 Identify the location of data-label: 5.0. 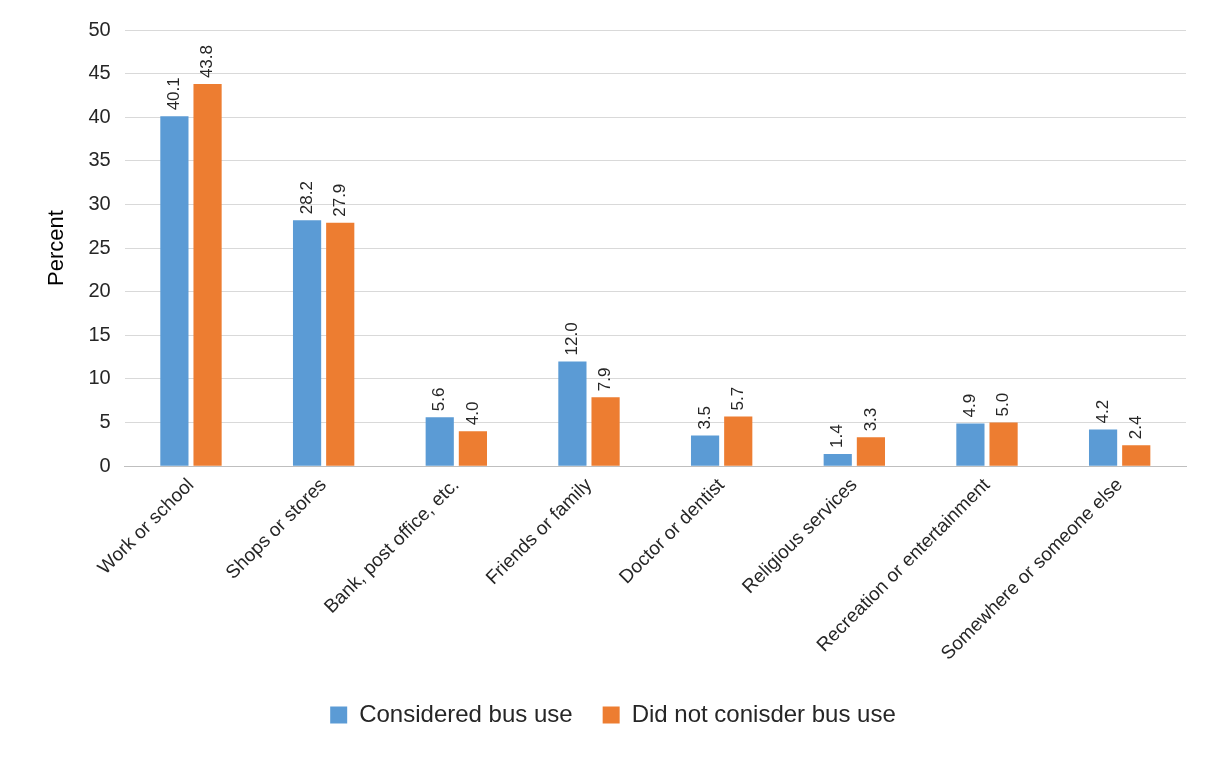
(1003, 404).